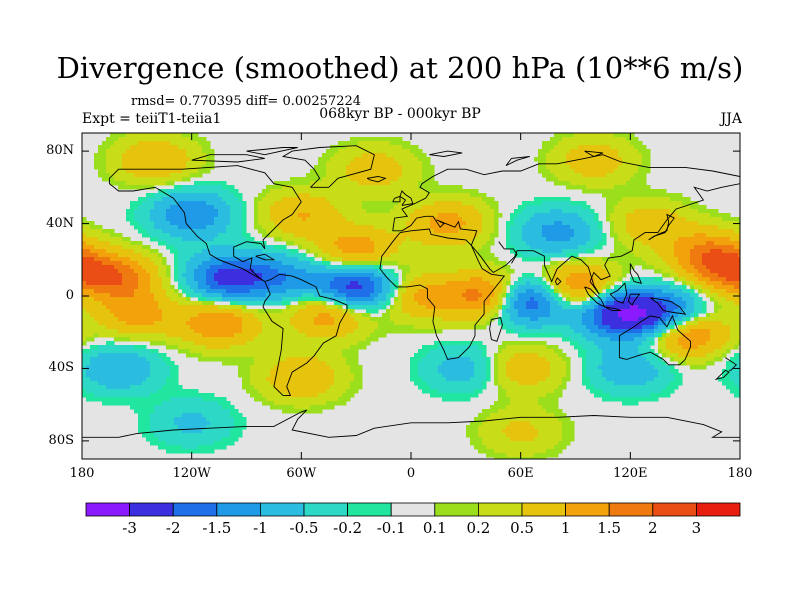 Image resolution: width=800 pixels, height=600 pixels. What do you see at coordinates (731, 119) in the screenshot?
I see `season-label: JJA` at bounding box center [731, 119].